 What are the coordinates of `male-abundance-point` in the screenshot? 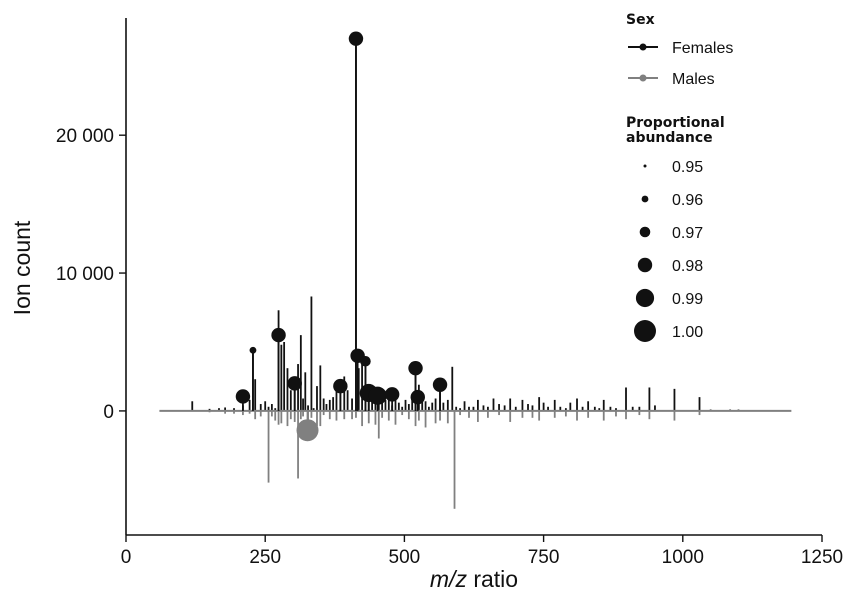 It's located at (307, 430).